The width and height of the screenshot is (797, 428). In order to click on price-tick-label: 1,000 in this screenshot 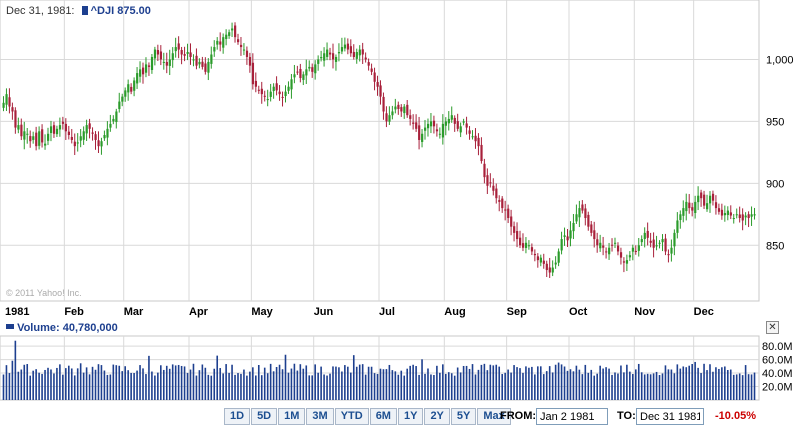, I will do `click(780, 60)`.